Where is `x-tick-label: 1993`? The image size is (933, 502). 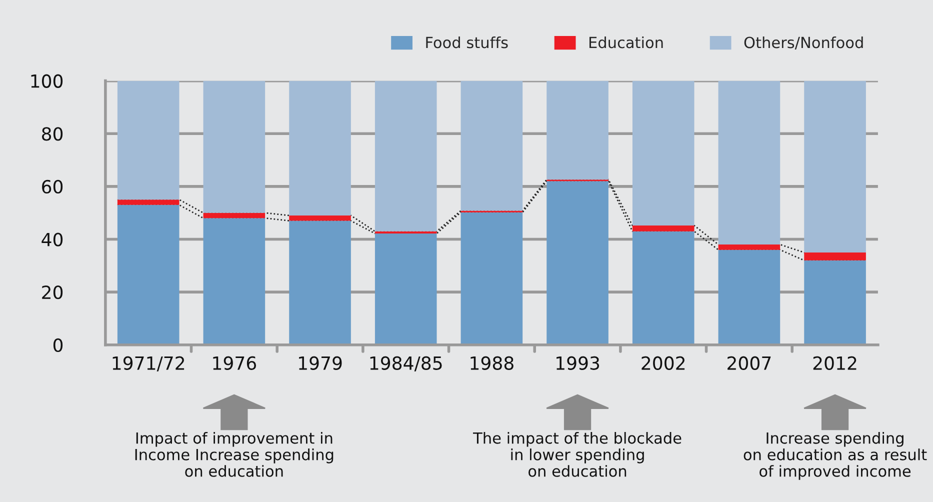
x-tick-label: 1993 is located at coordinates (578, 363).